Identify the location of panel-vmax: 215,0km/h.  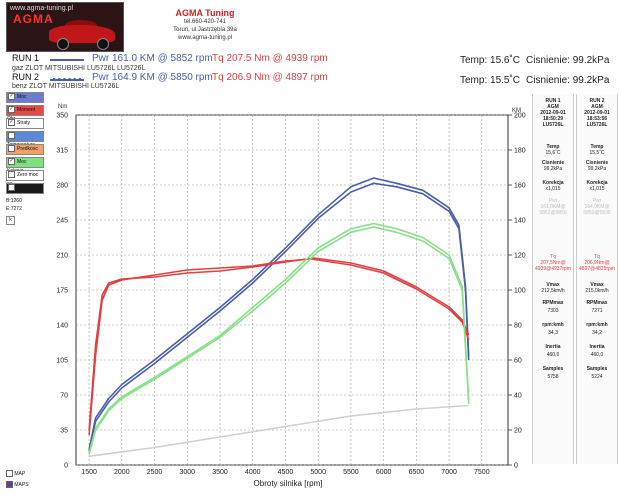
(597, 291).